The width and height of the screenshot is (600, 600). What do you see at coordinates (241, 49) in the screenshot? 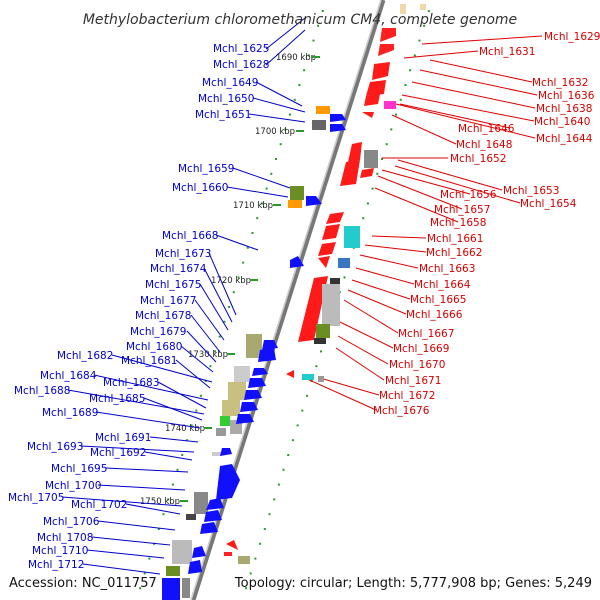
I see `gene-label: Mchl_1625` at bounding box center [241, 49].